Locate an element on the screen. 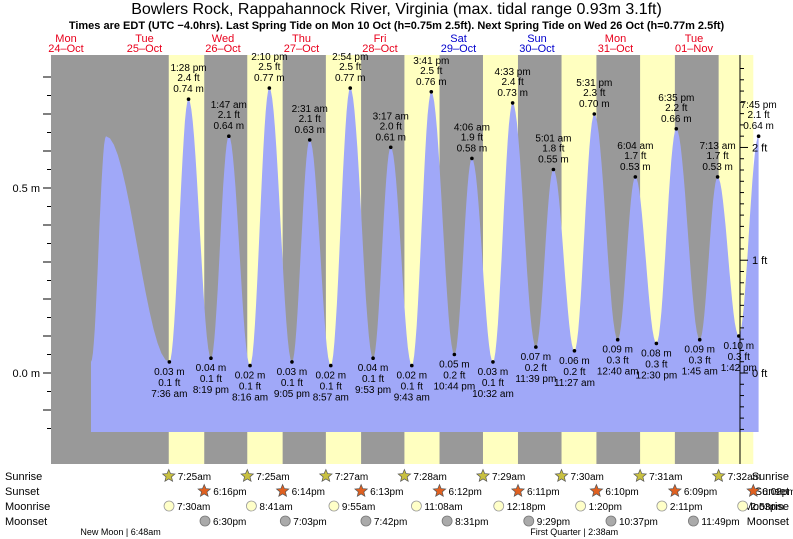 This screenshot has width=793, height=539. low-tide-m: 0.10 m is located at coordinates (739, 346).